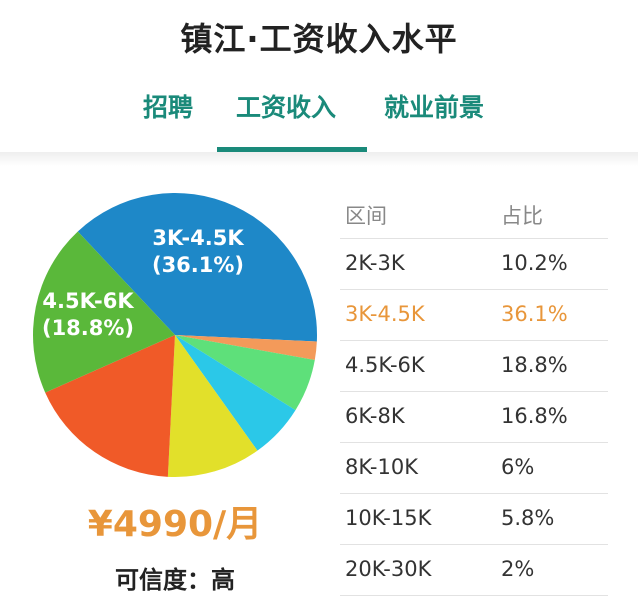 The height and width of the screenshot is (607, 638). Describe the element at coordinates (198, 265) in the screenshot. I see `pie-label-percent: (36.1%)` at that location.